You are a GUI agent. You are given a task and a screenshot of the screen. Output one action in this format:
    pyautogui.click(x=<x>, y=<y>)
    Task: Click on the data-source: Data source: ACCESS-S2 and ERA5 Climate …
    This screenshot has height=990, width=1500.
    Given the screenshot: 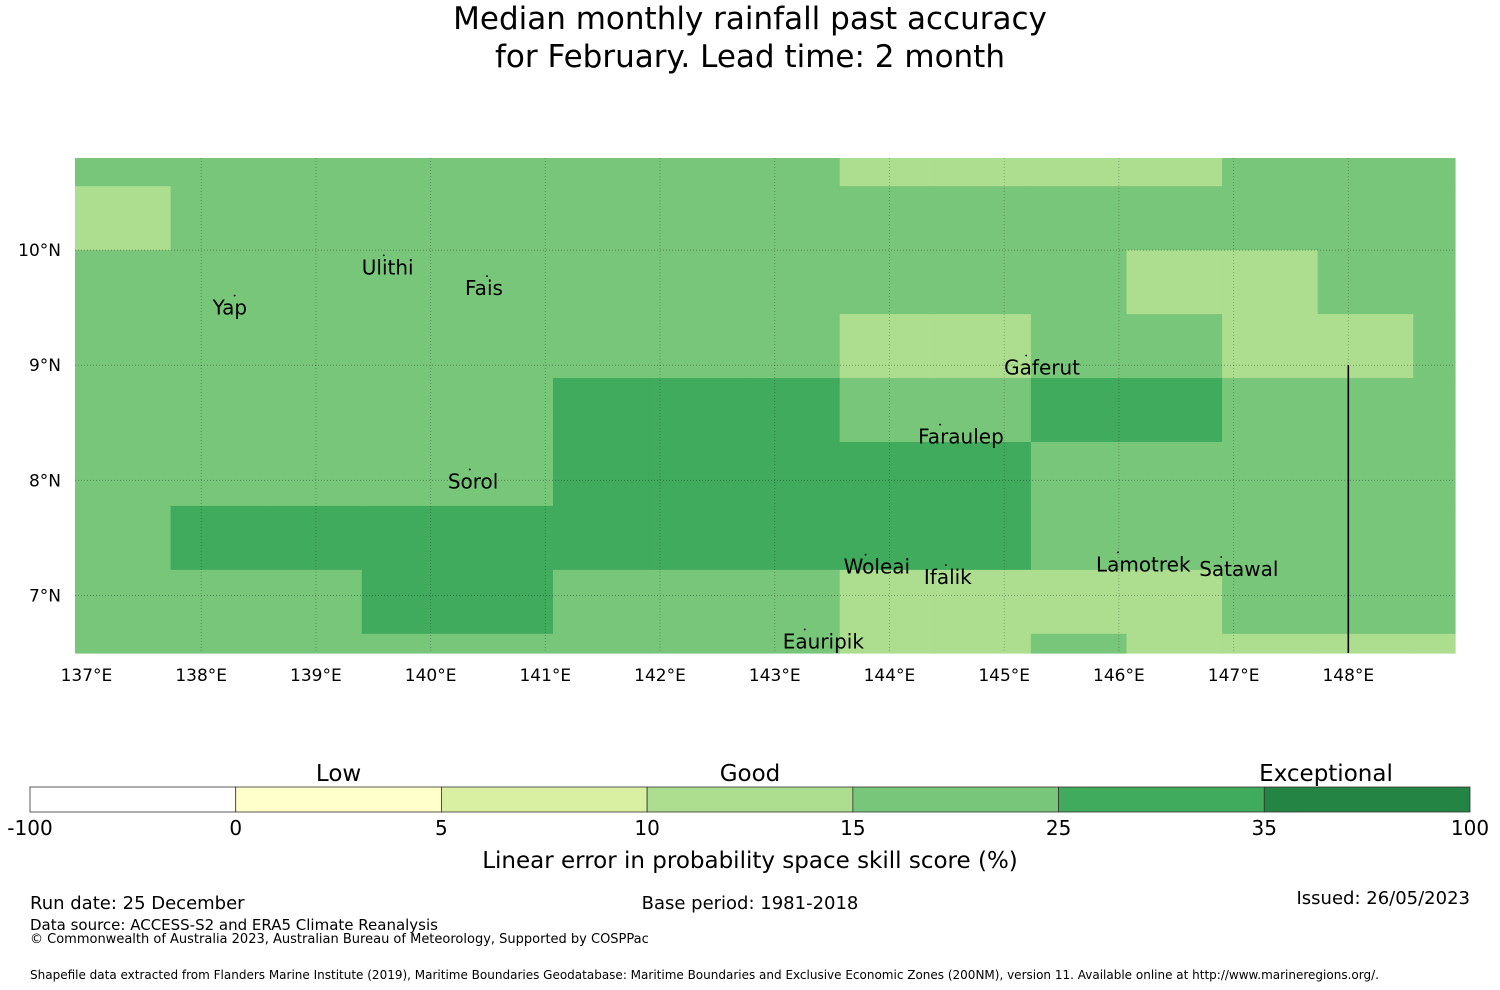 What is the action you would take?
    pyautogui.click(x=234, y=925)
    